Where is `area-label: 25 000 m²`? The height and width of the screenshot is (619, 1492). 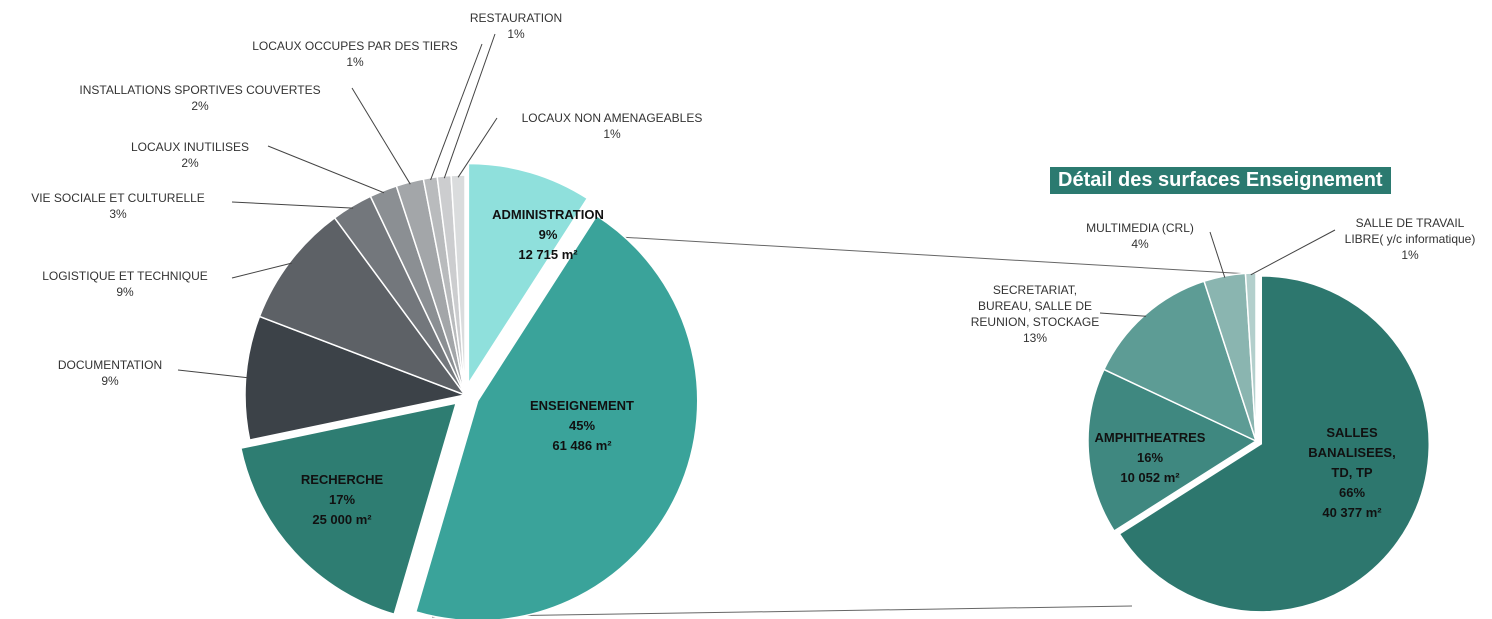
area-label: 25 000 m² is located at coordinates (342, 519).